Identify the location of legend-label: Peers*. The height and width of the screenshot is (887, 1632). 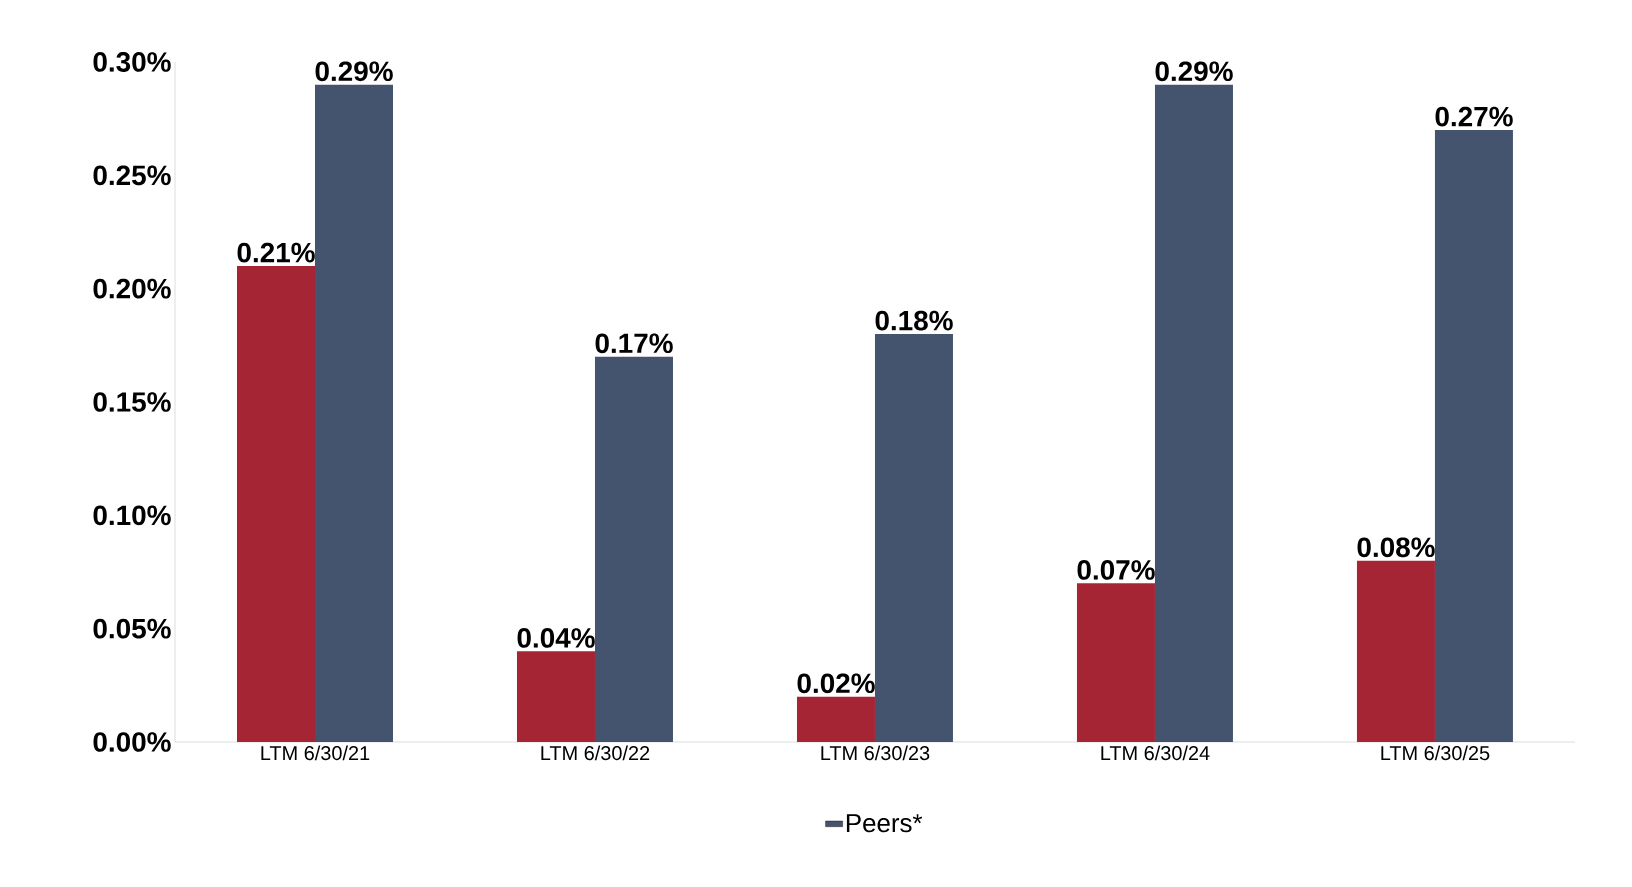
(884, 823).